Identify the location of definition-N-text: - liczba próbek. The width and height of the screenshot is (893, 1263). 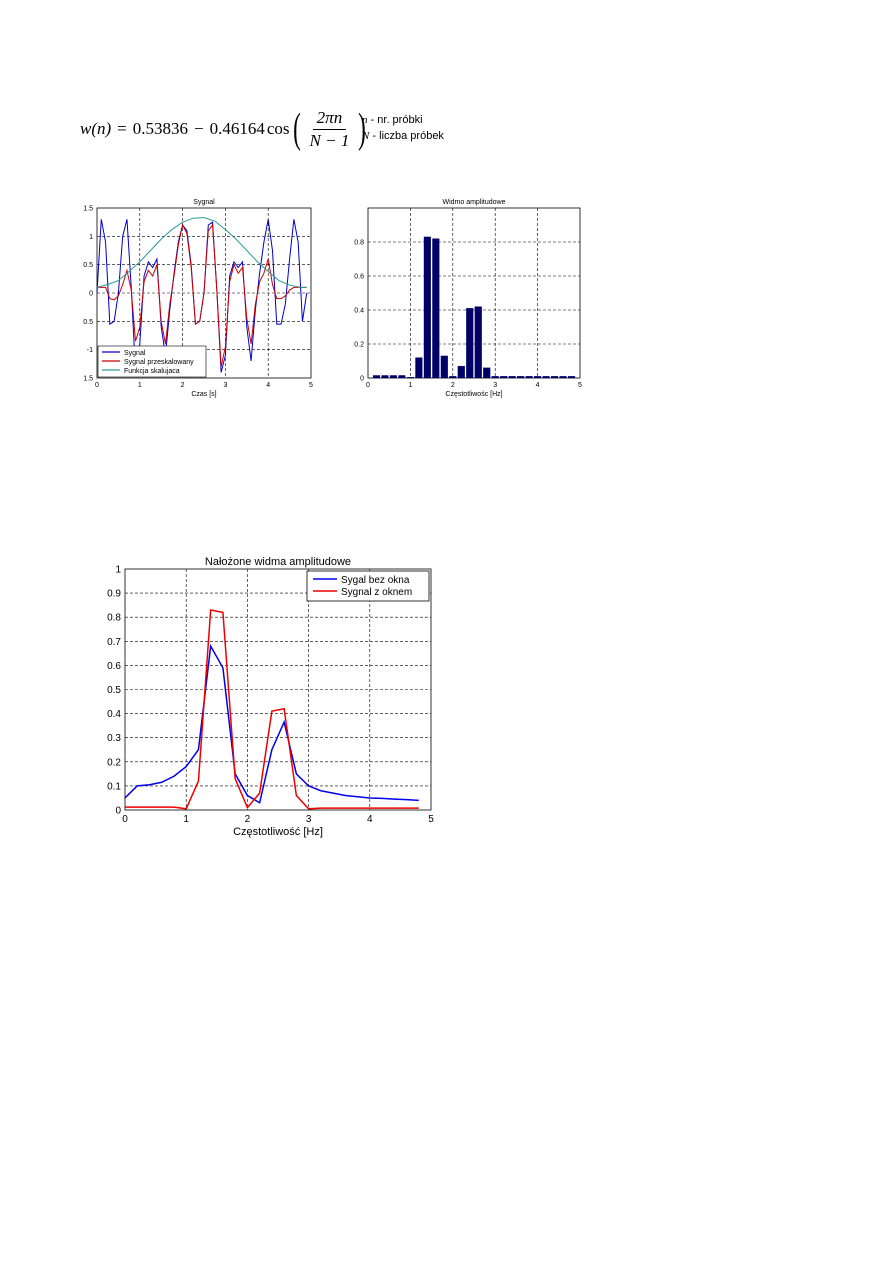
(406, 136).